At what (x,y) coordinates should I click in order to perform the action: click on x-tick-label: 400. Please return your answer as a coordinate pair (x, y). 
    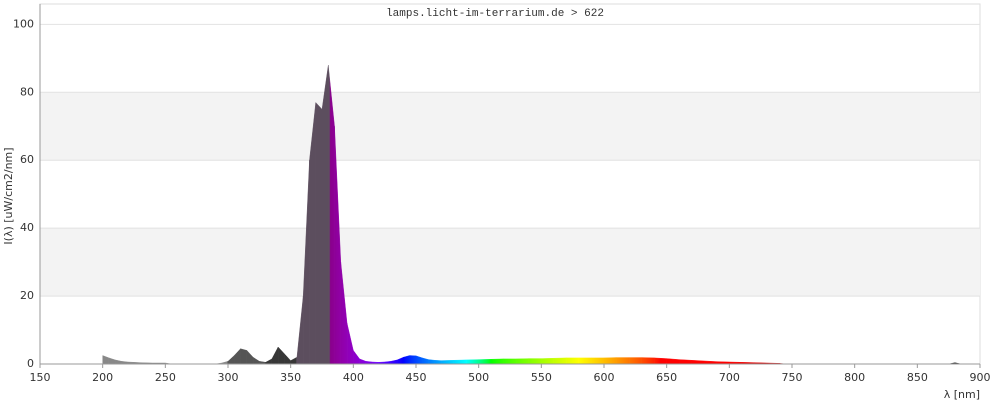
    Looking at the image, I should click on (353, 377).